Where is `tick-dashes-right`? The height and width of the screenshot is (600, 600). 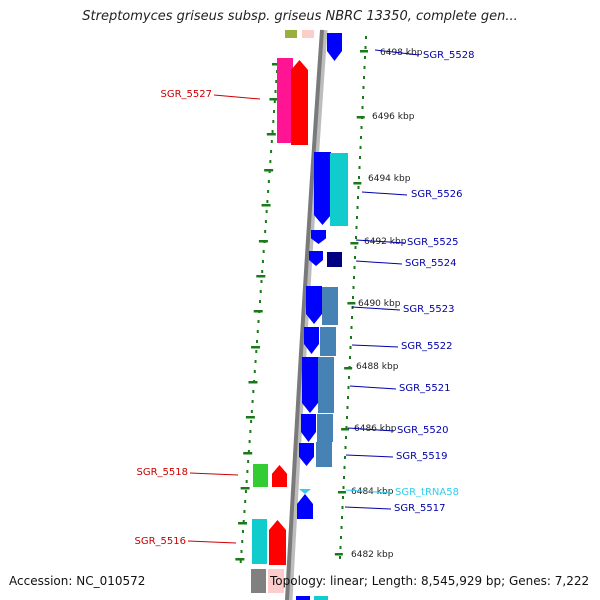 tick-dashes-right is located at coordinates (351, 303).